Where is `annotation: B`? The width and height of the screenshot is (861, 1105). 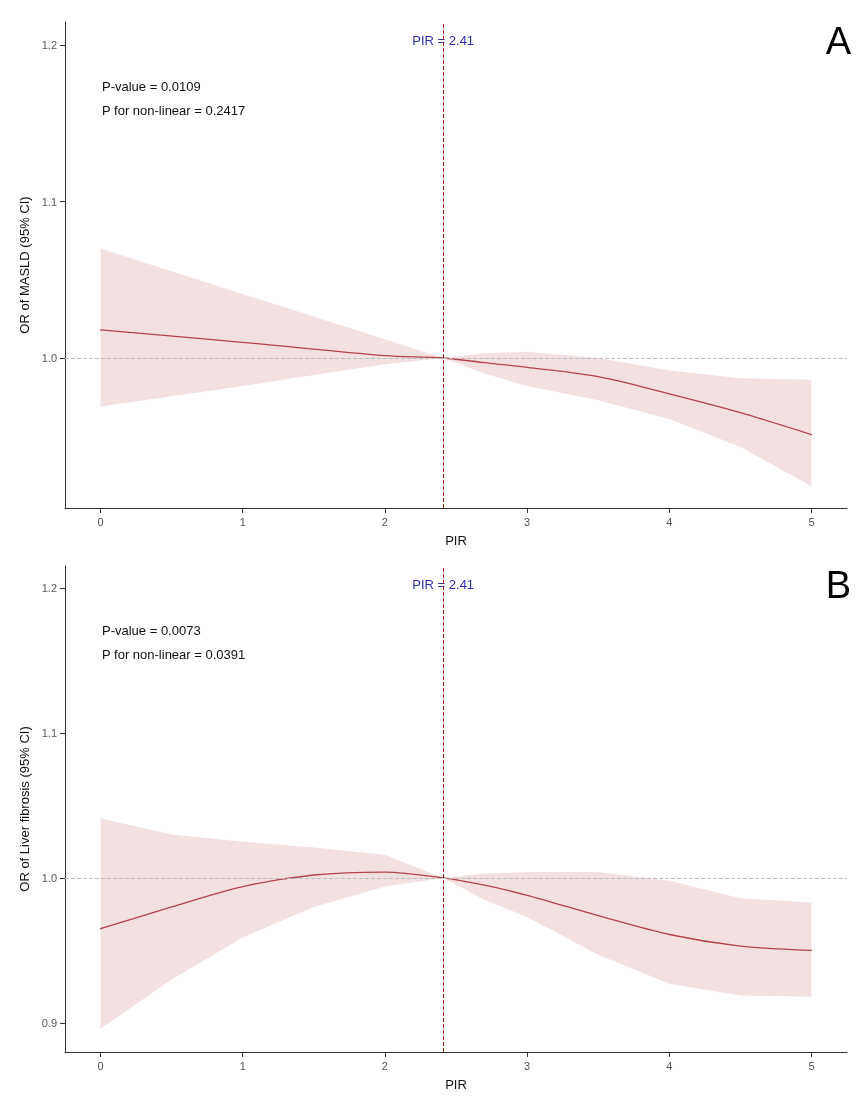 annotation: B is located at coordinates (838, 585).